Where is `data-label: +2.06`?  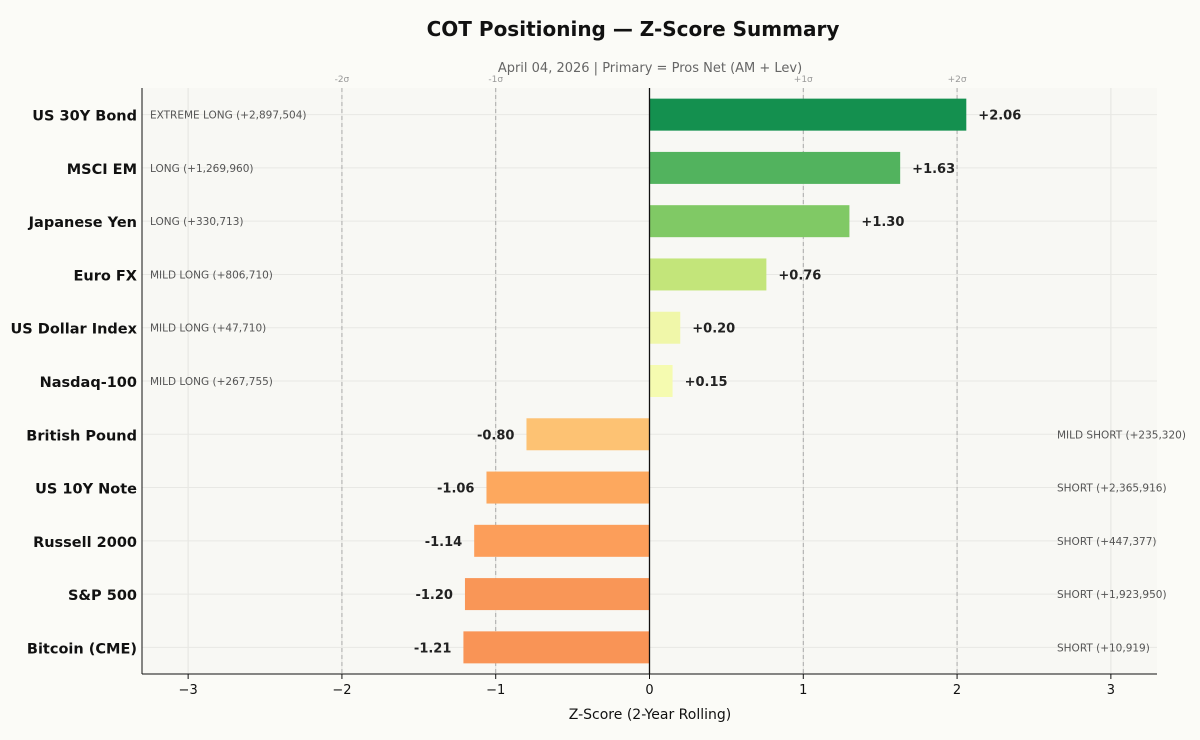 data-label: +2.06 is located at coordinates (999, 116).